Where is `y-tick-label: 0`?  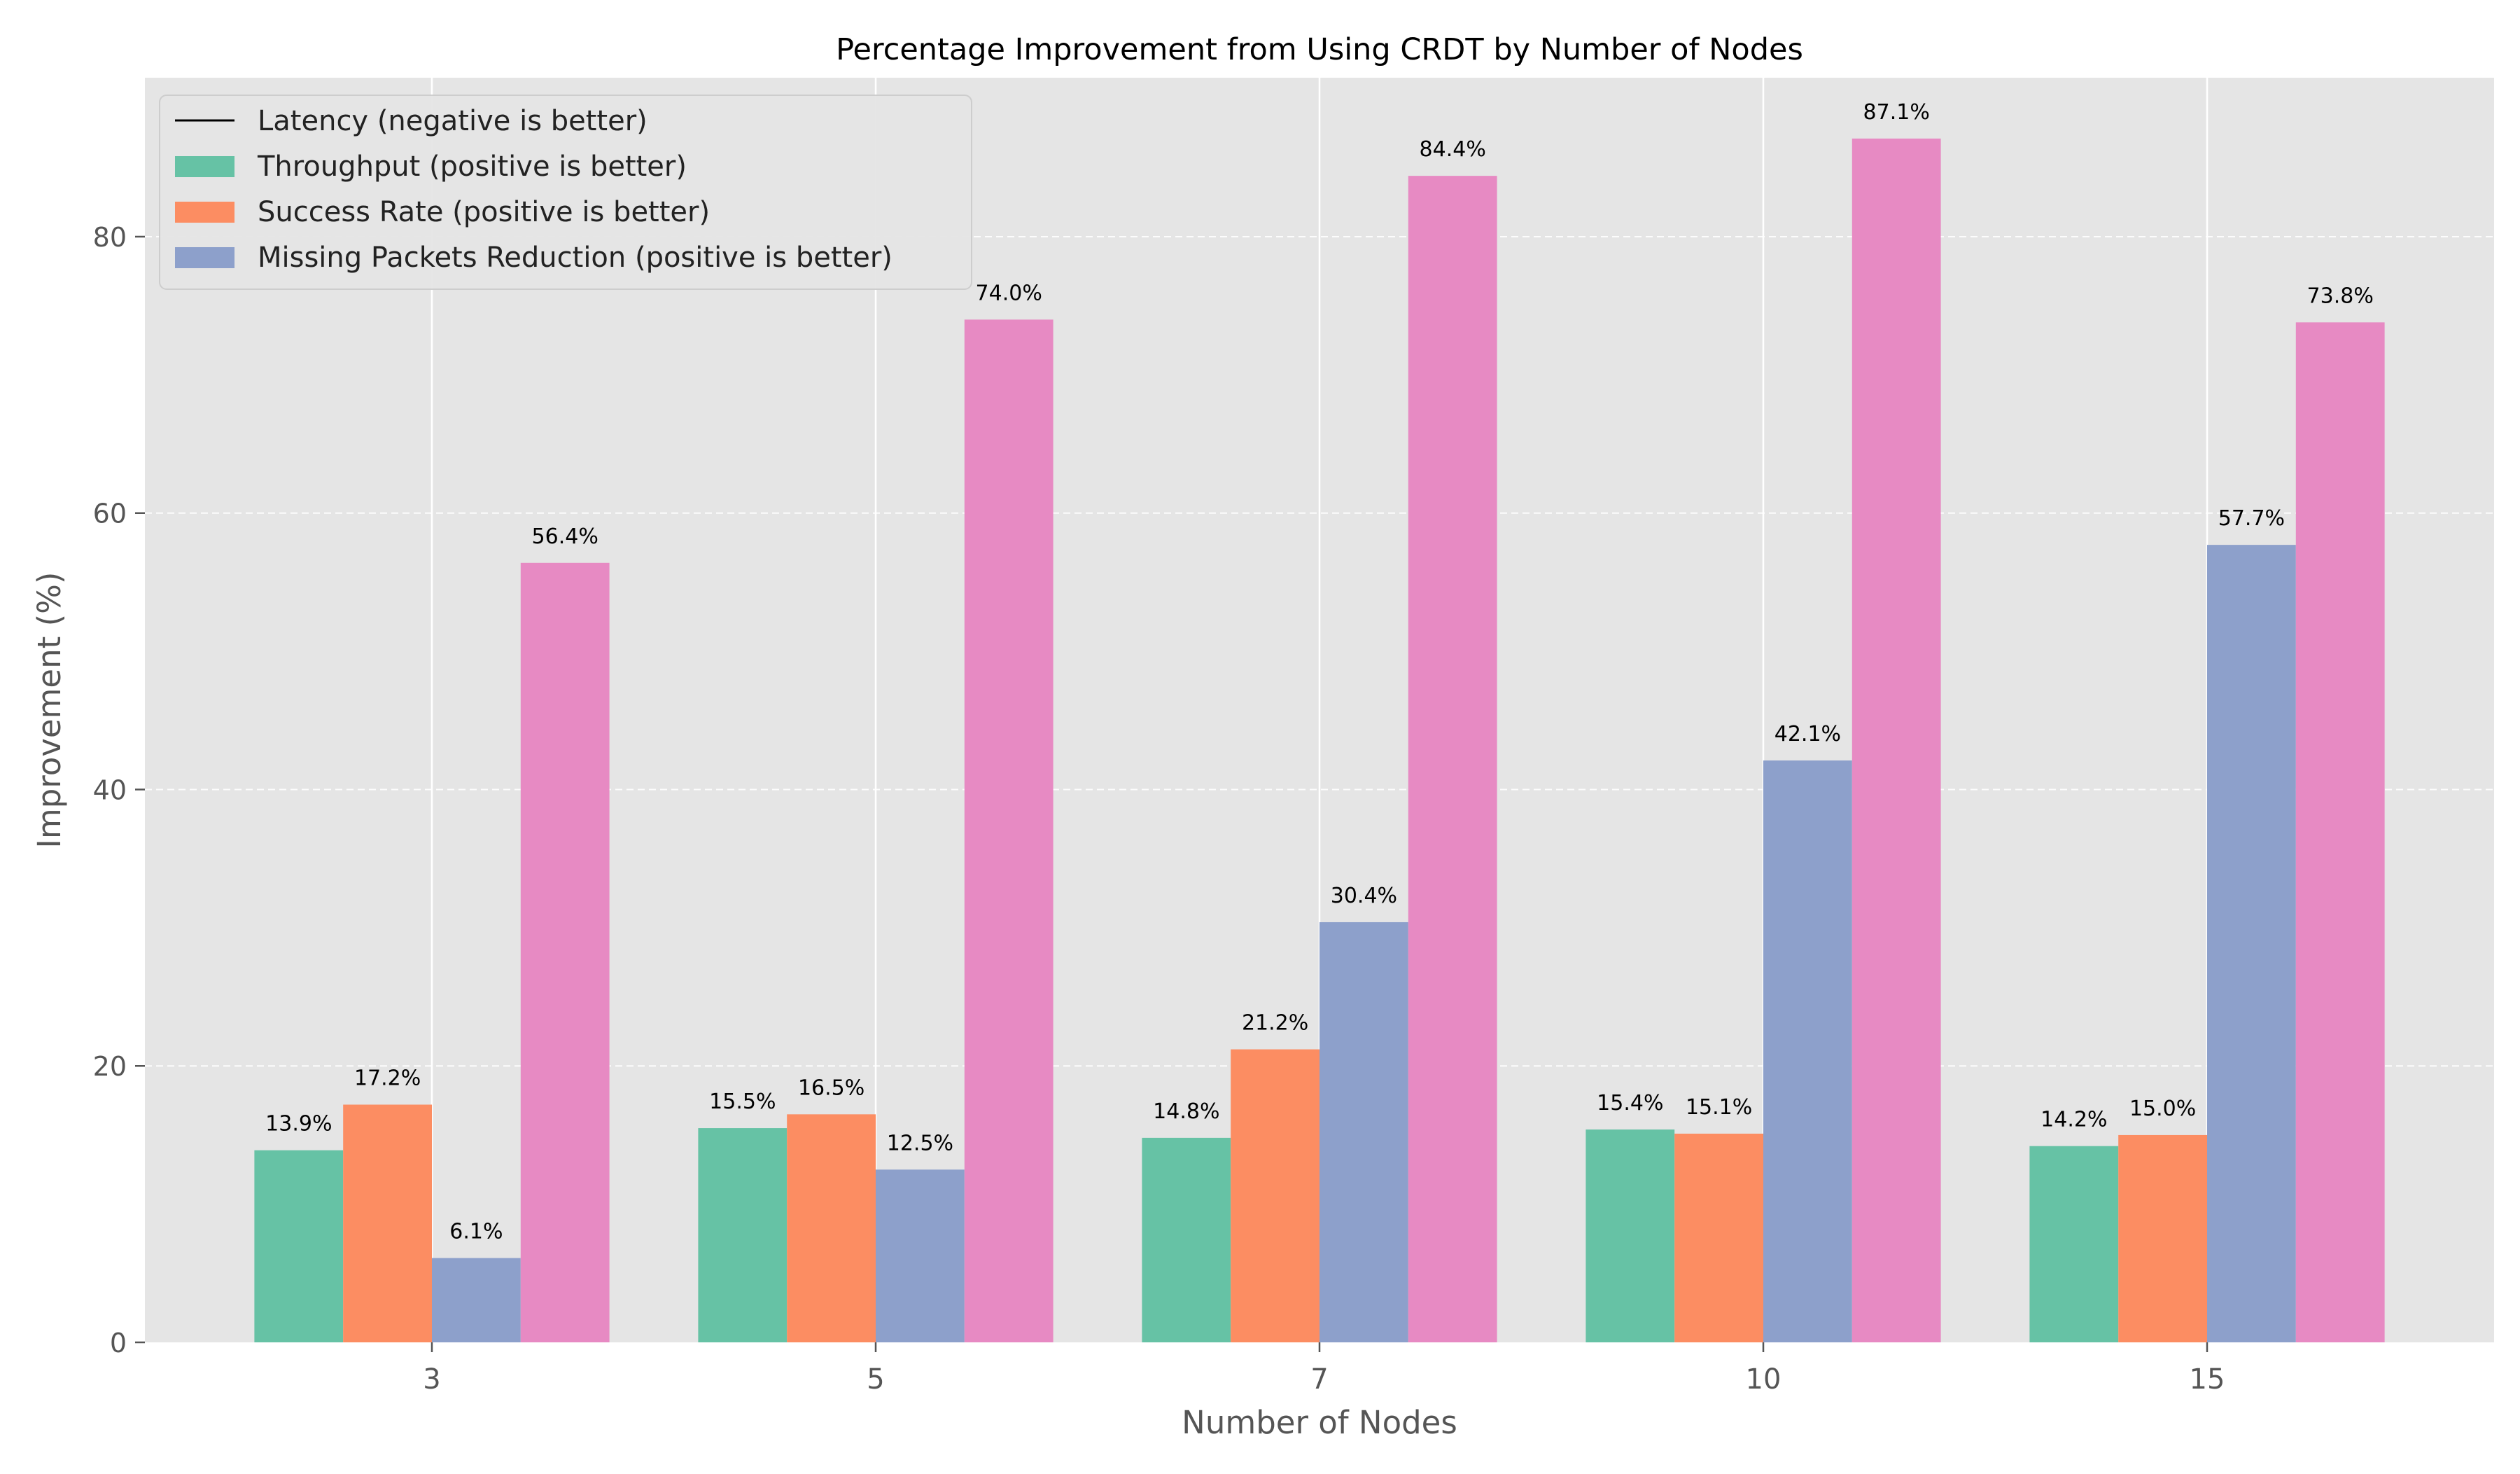 y-tick-label: 0 is located at coordinates (118, 1343).